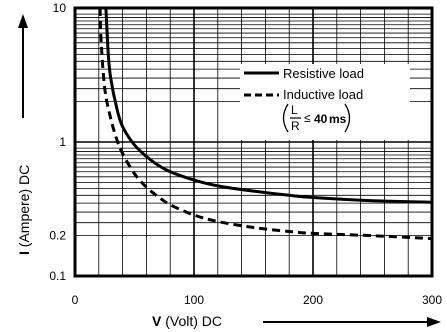 This screenshot has height=332, width=447. What do you see at coordinates (434, 322) in the screenshot?
I see `x-axis-arrowhead` at bounding box center [434, 322].